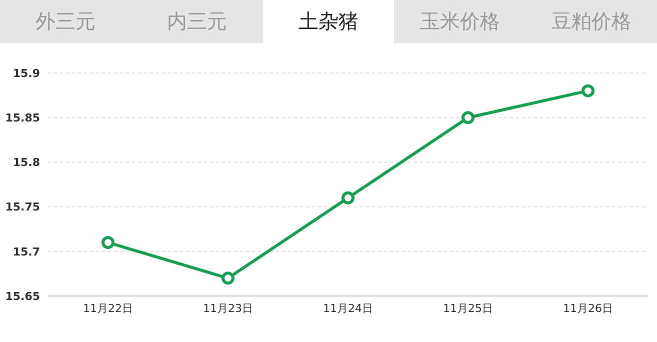 This screenshot has width=657, height=342. What do you see at coordinates (66, 21) in the screenshot?
I see `text: 外三元` at bounding box center [66, 21].